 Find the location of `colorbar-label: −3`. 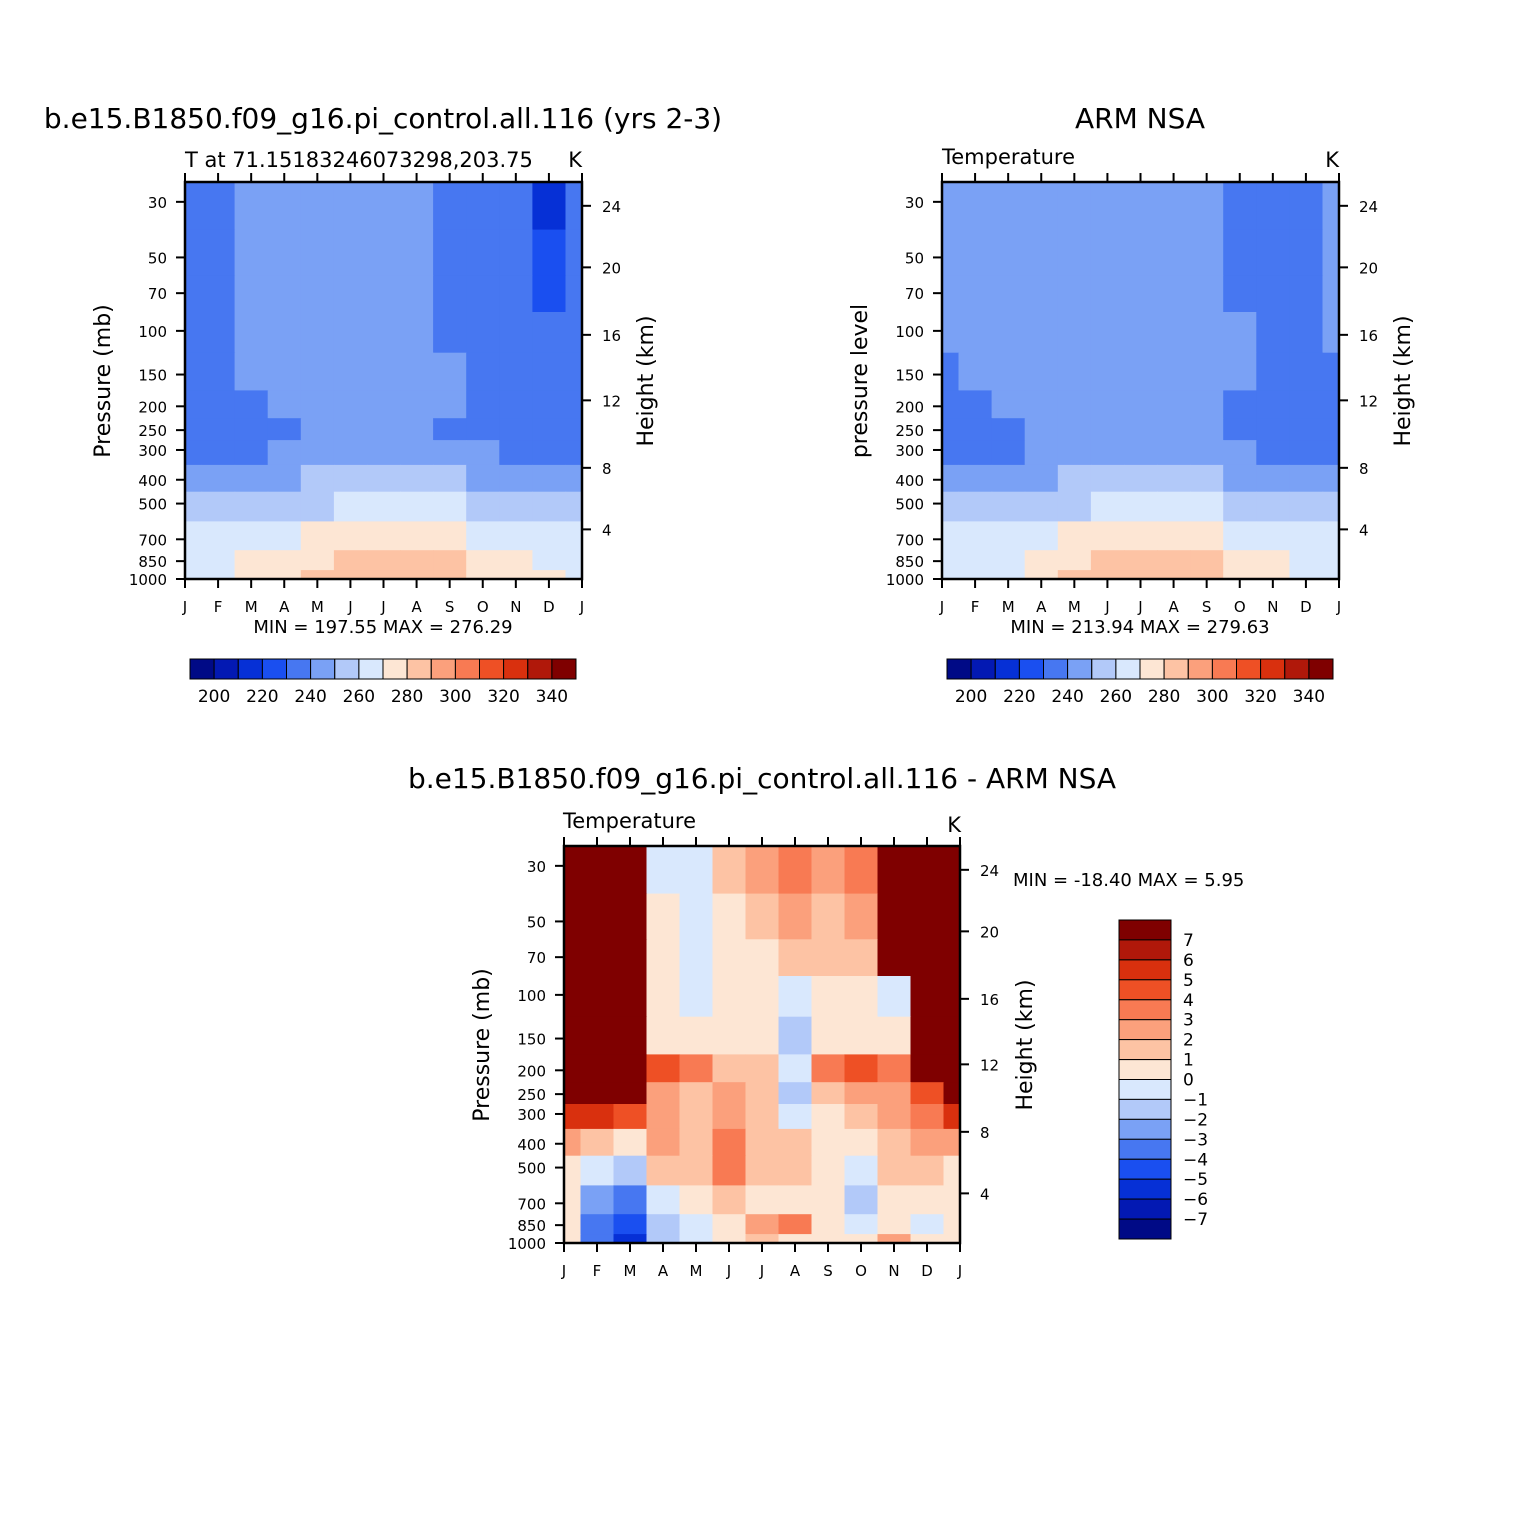

colorbar-label: −3 is located at coordinates (1195, 1140).